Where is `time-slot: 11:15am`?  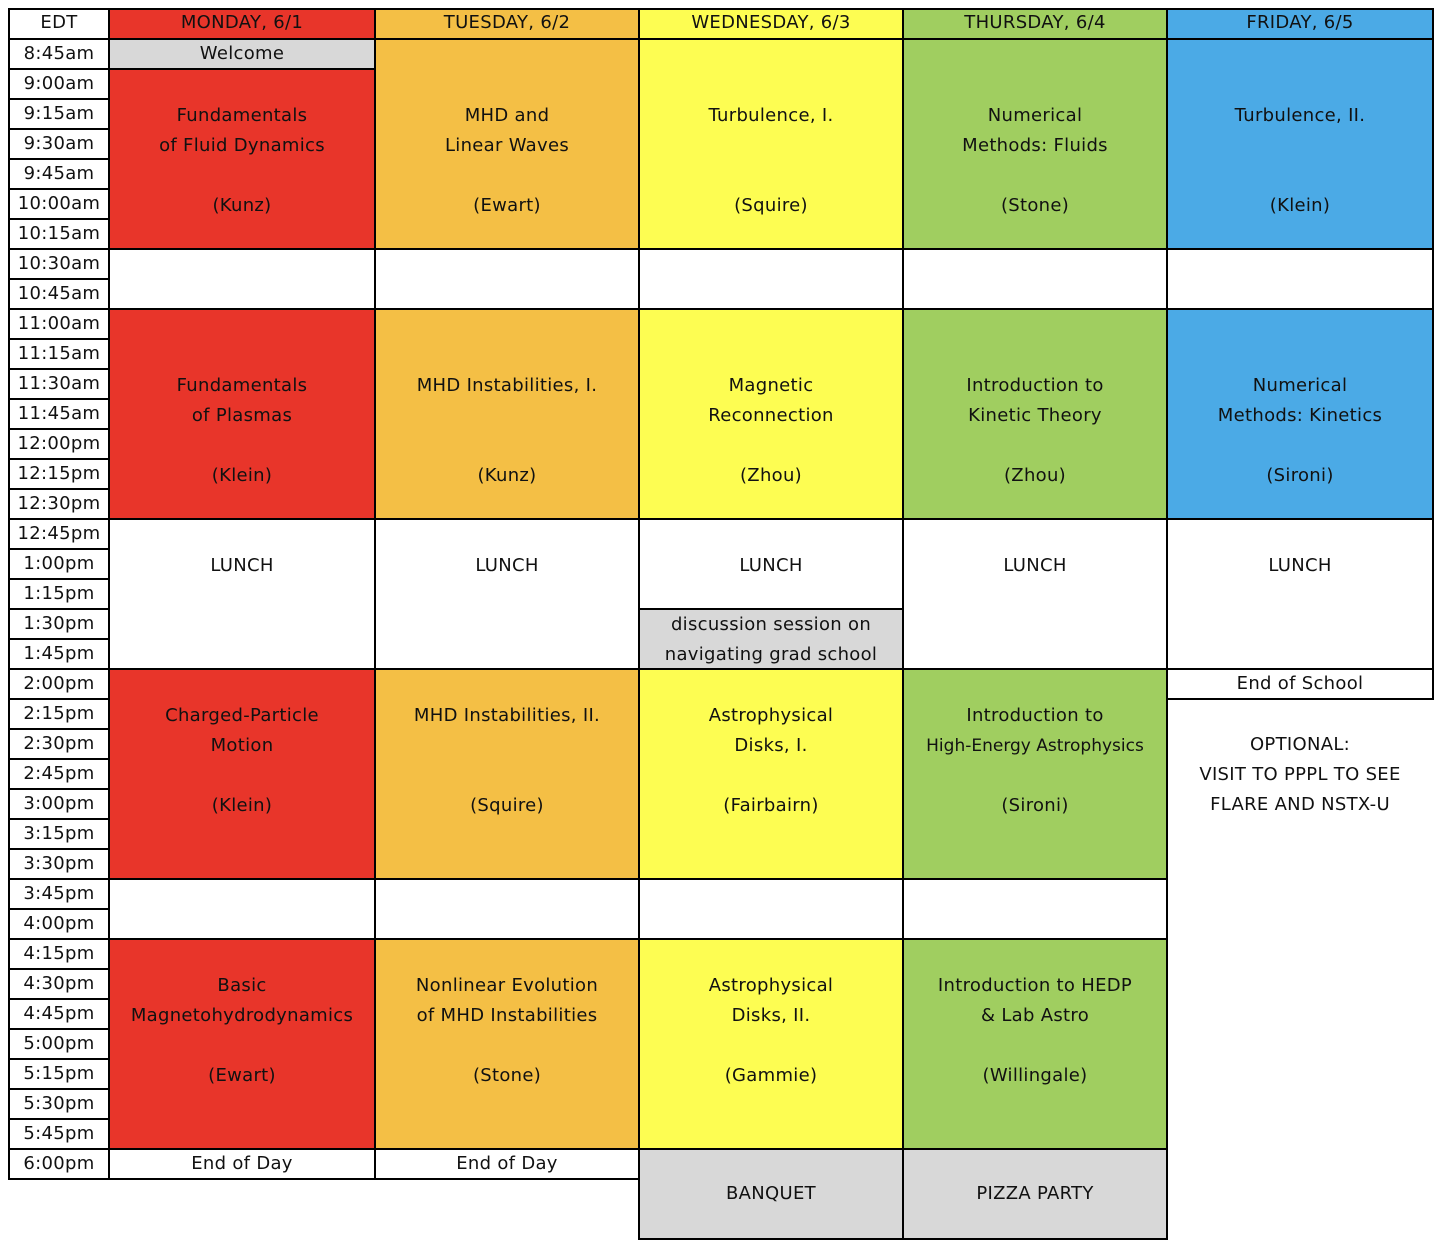 time-slot: 11:15am is located at coordinates (59, 354).